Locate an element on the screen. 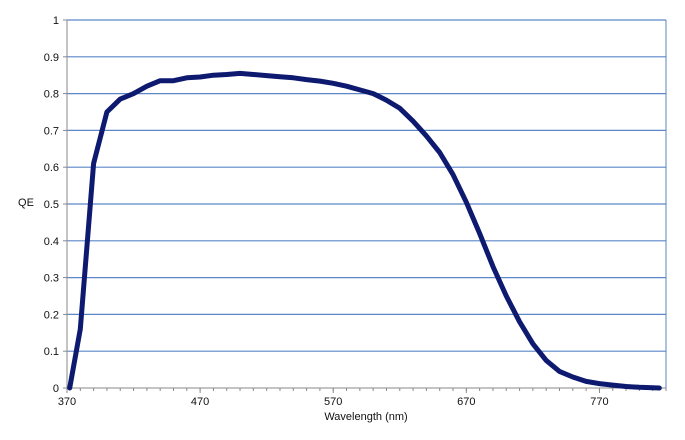 The image size is (685, 440). x-tick-label-2: 570 is located at coordinates (333, 402).